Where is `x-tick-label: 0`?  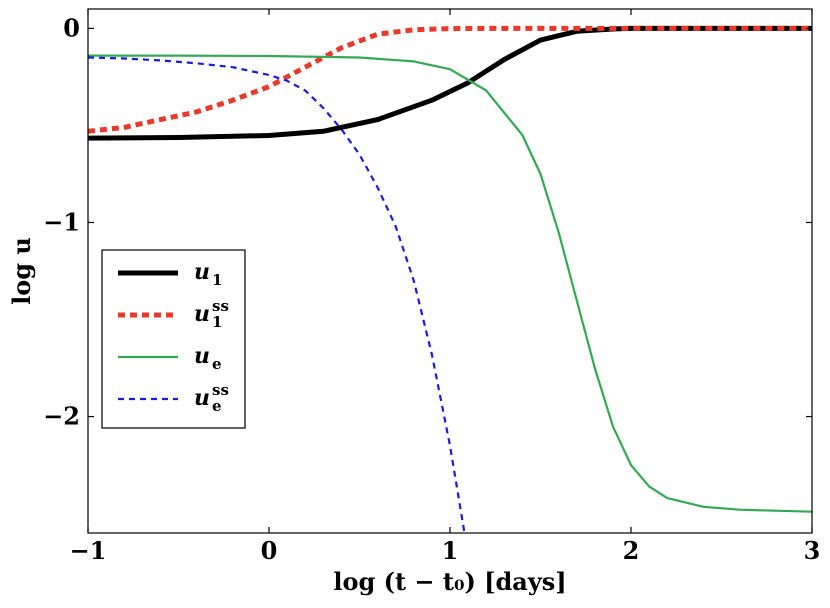 x-tick-label: 0 is located at coordinates (269, 550).